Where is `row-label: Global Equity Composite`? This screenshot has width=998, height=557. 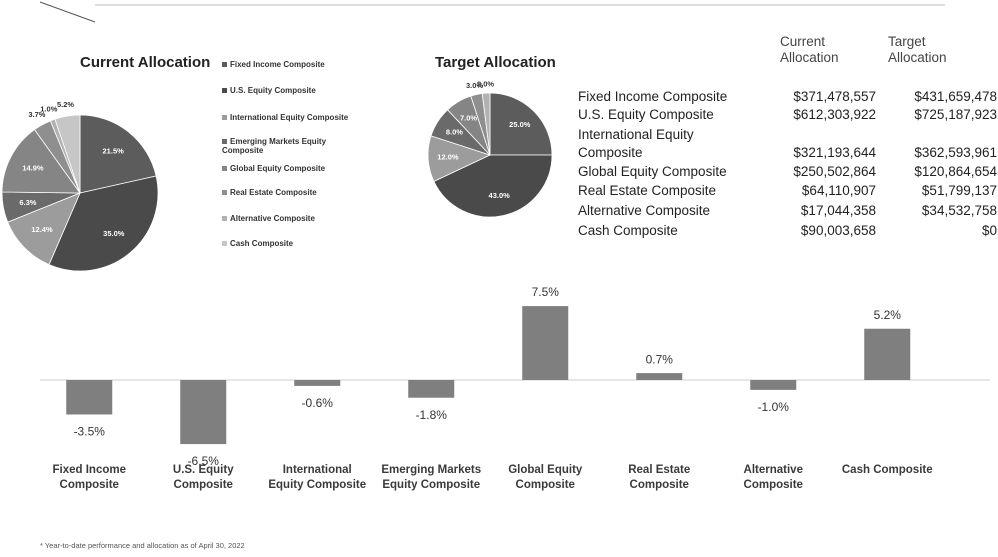 row-label: Global Equity Composite is located at coordinates (652, 171).